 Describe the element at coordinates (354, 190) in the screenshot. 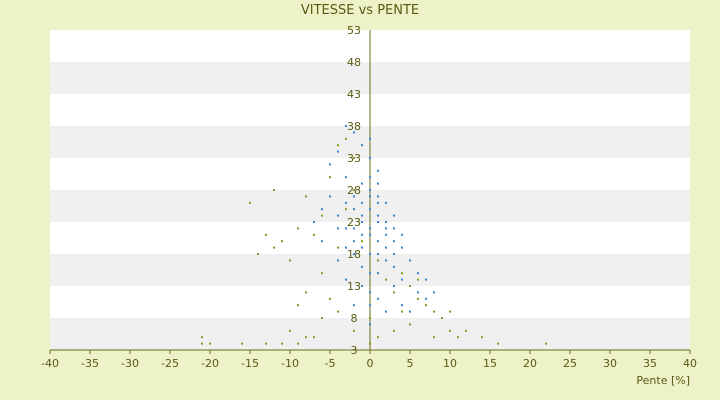

I see `y-tick-label: 28` at that location.